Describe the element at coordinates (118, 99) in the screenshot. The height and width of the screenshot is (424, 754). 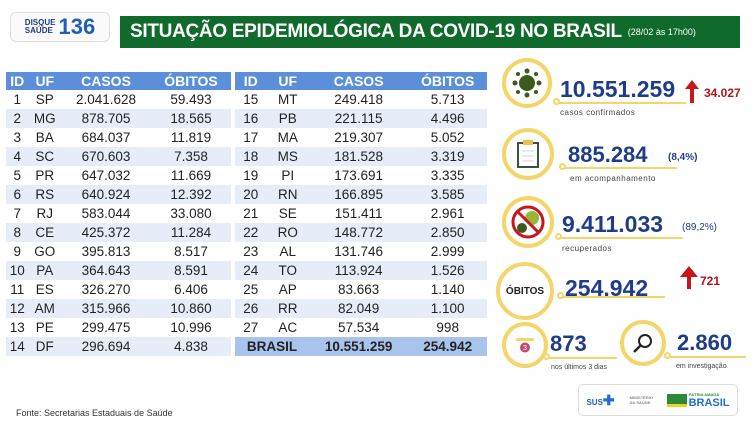
I see `table-row: 1 SP 2.041.628 59.493` at that location.